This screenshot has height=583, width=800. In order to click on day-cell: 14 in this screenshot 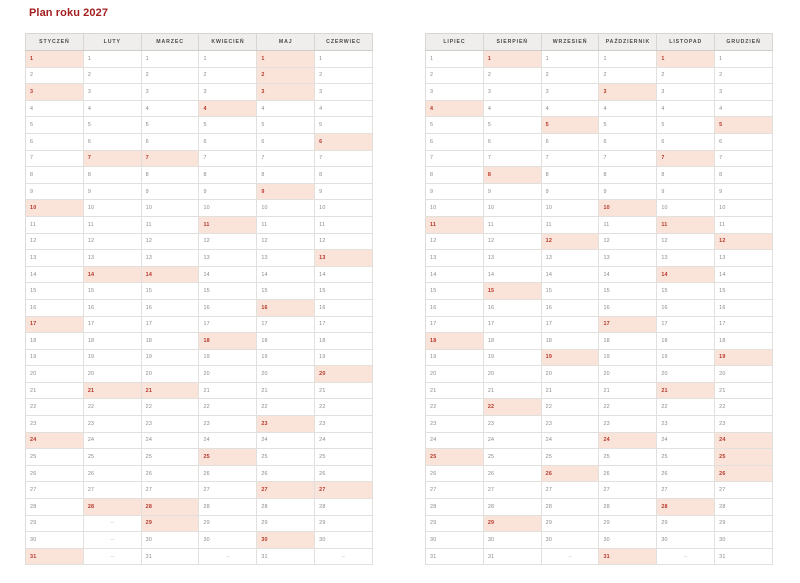, I will do `click(343, 274)`.